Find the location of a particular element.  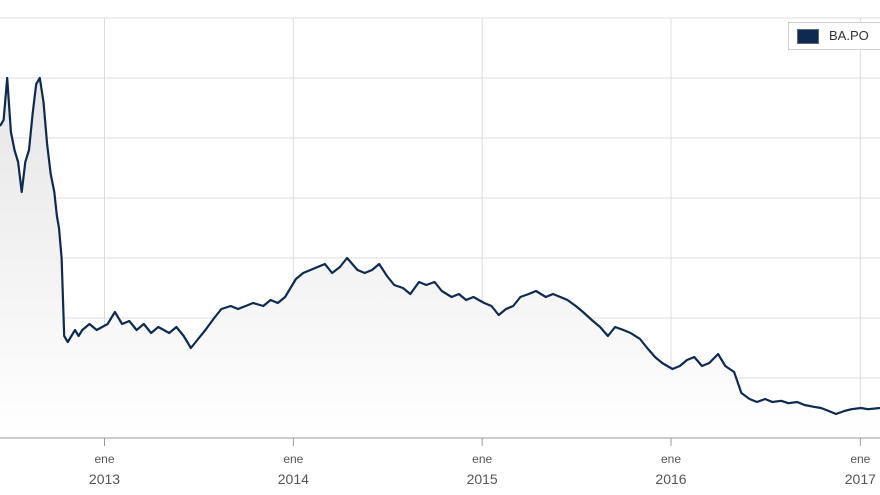

x-axis-ticks: ene 2013 ene 2014 ene 2015 ene 2016 ene 2017 is located at coordinates (482, 462).